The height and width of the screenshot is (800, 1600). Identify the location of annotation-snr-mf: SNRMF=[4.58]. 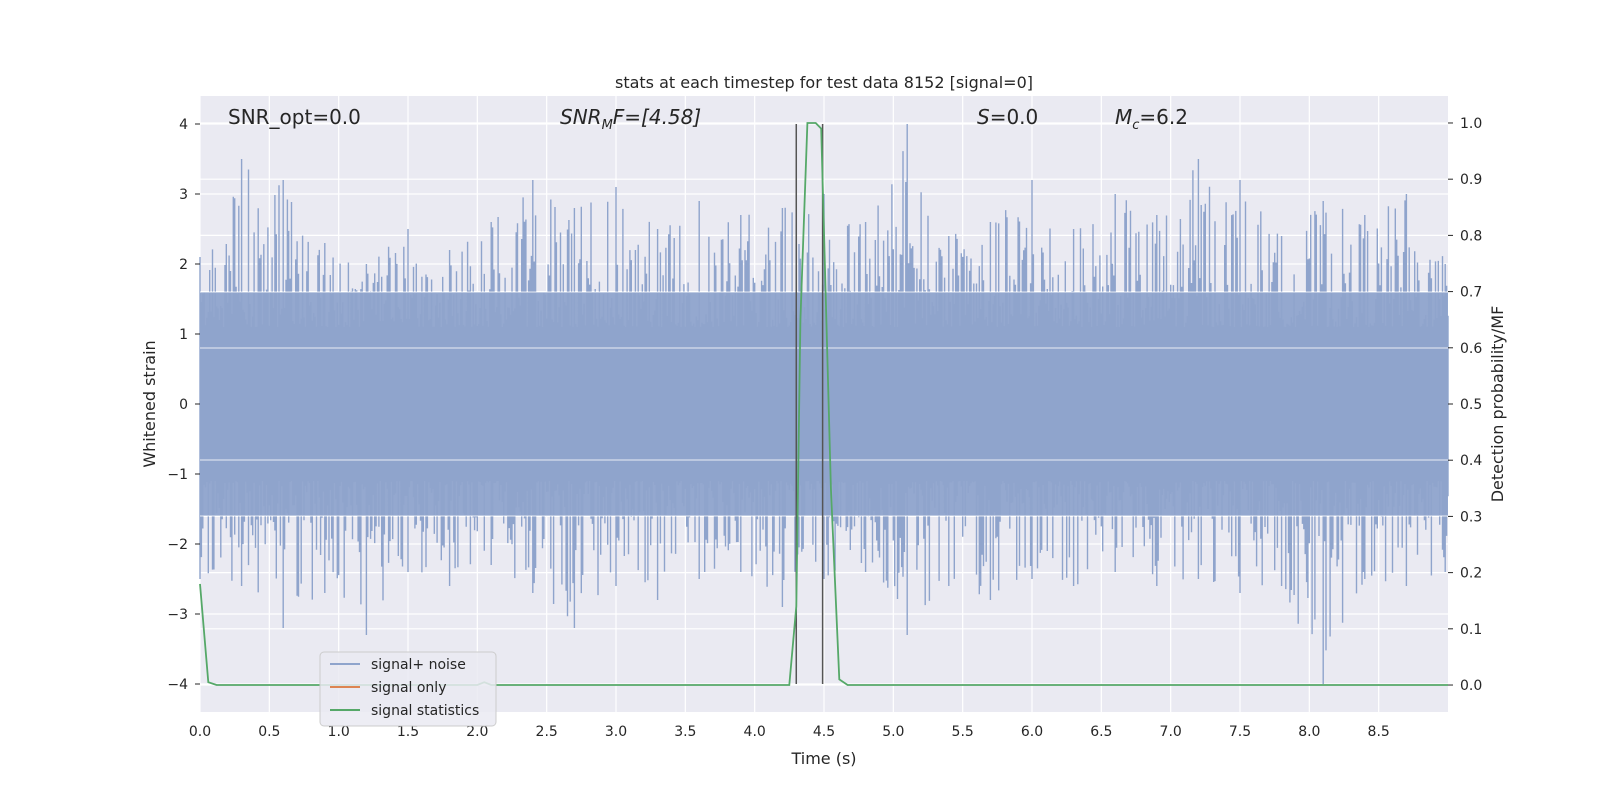
(630, 119).